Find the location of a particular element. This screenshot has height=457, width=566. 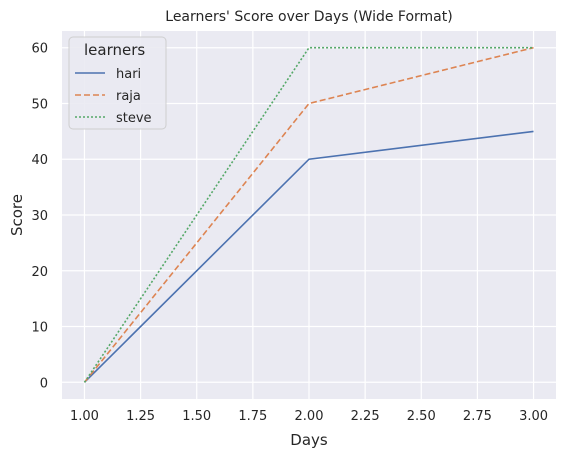

x-tick-label: 3.00 is located at coordinates (533, 416).